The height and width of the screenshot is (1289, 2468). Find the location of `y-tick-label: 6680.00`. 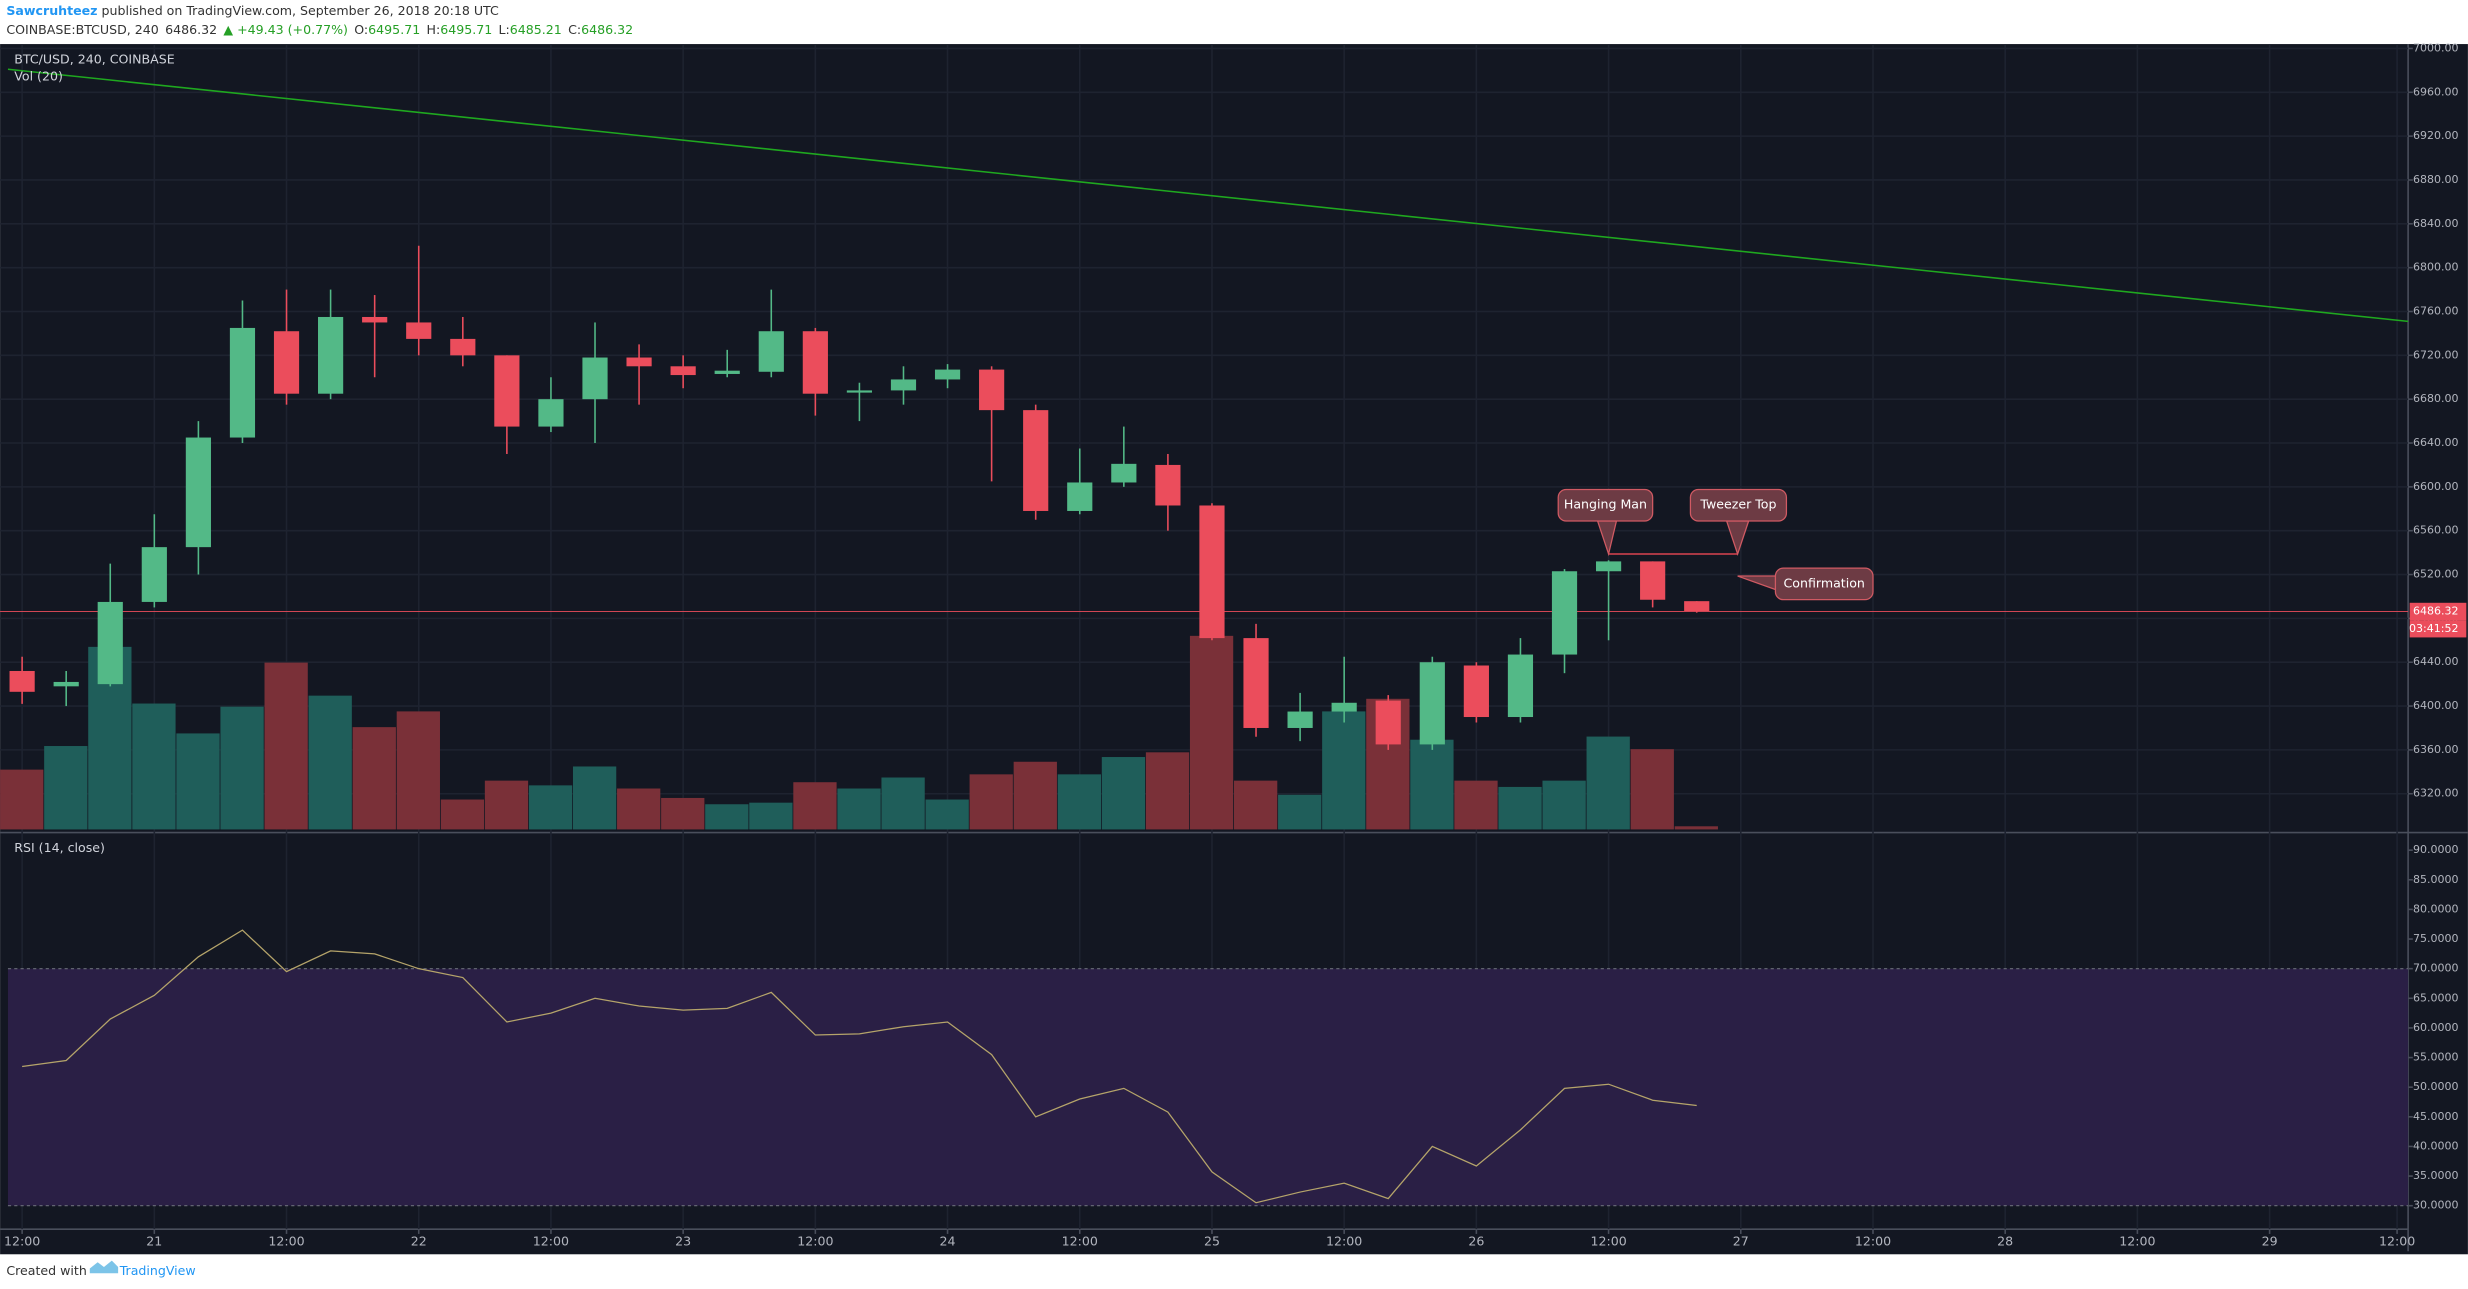

y-tick-label: 6680.00 is located at coordinates (2436, 398).